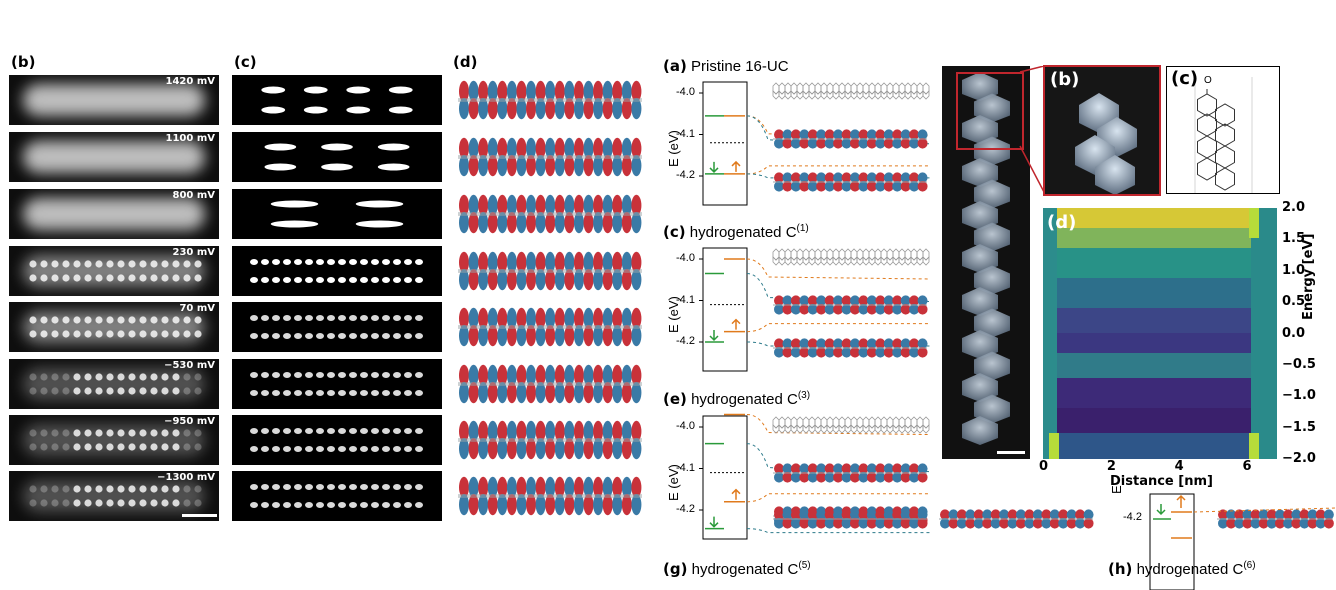  Describe the element at coordinates (1208, 80) in the screenshot. I see `oxygen-atom-label: O` at that location.